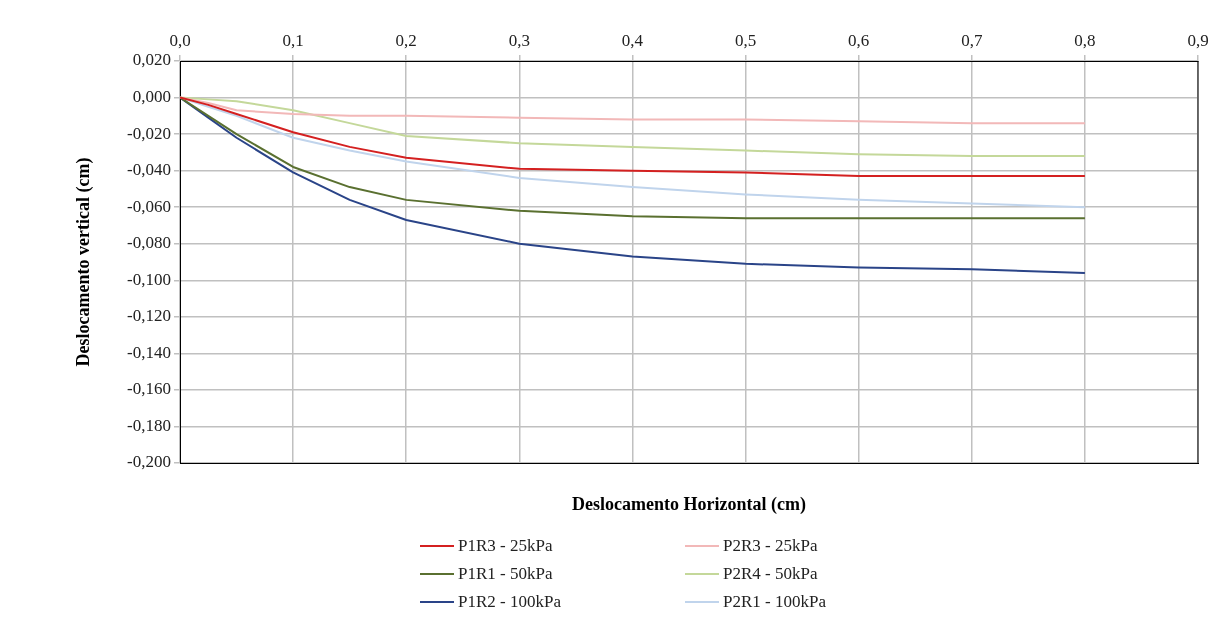  What do you see at coordinates (519, 41) in the screenshot?
I see `x-tick-label: 0,3` at bounding box center [519, 41].